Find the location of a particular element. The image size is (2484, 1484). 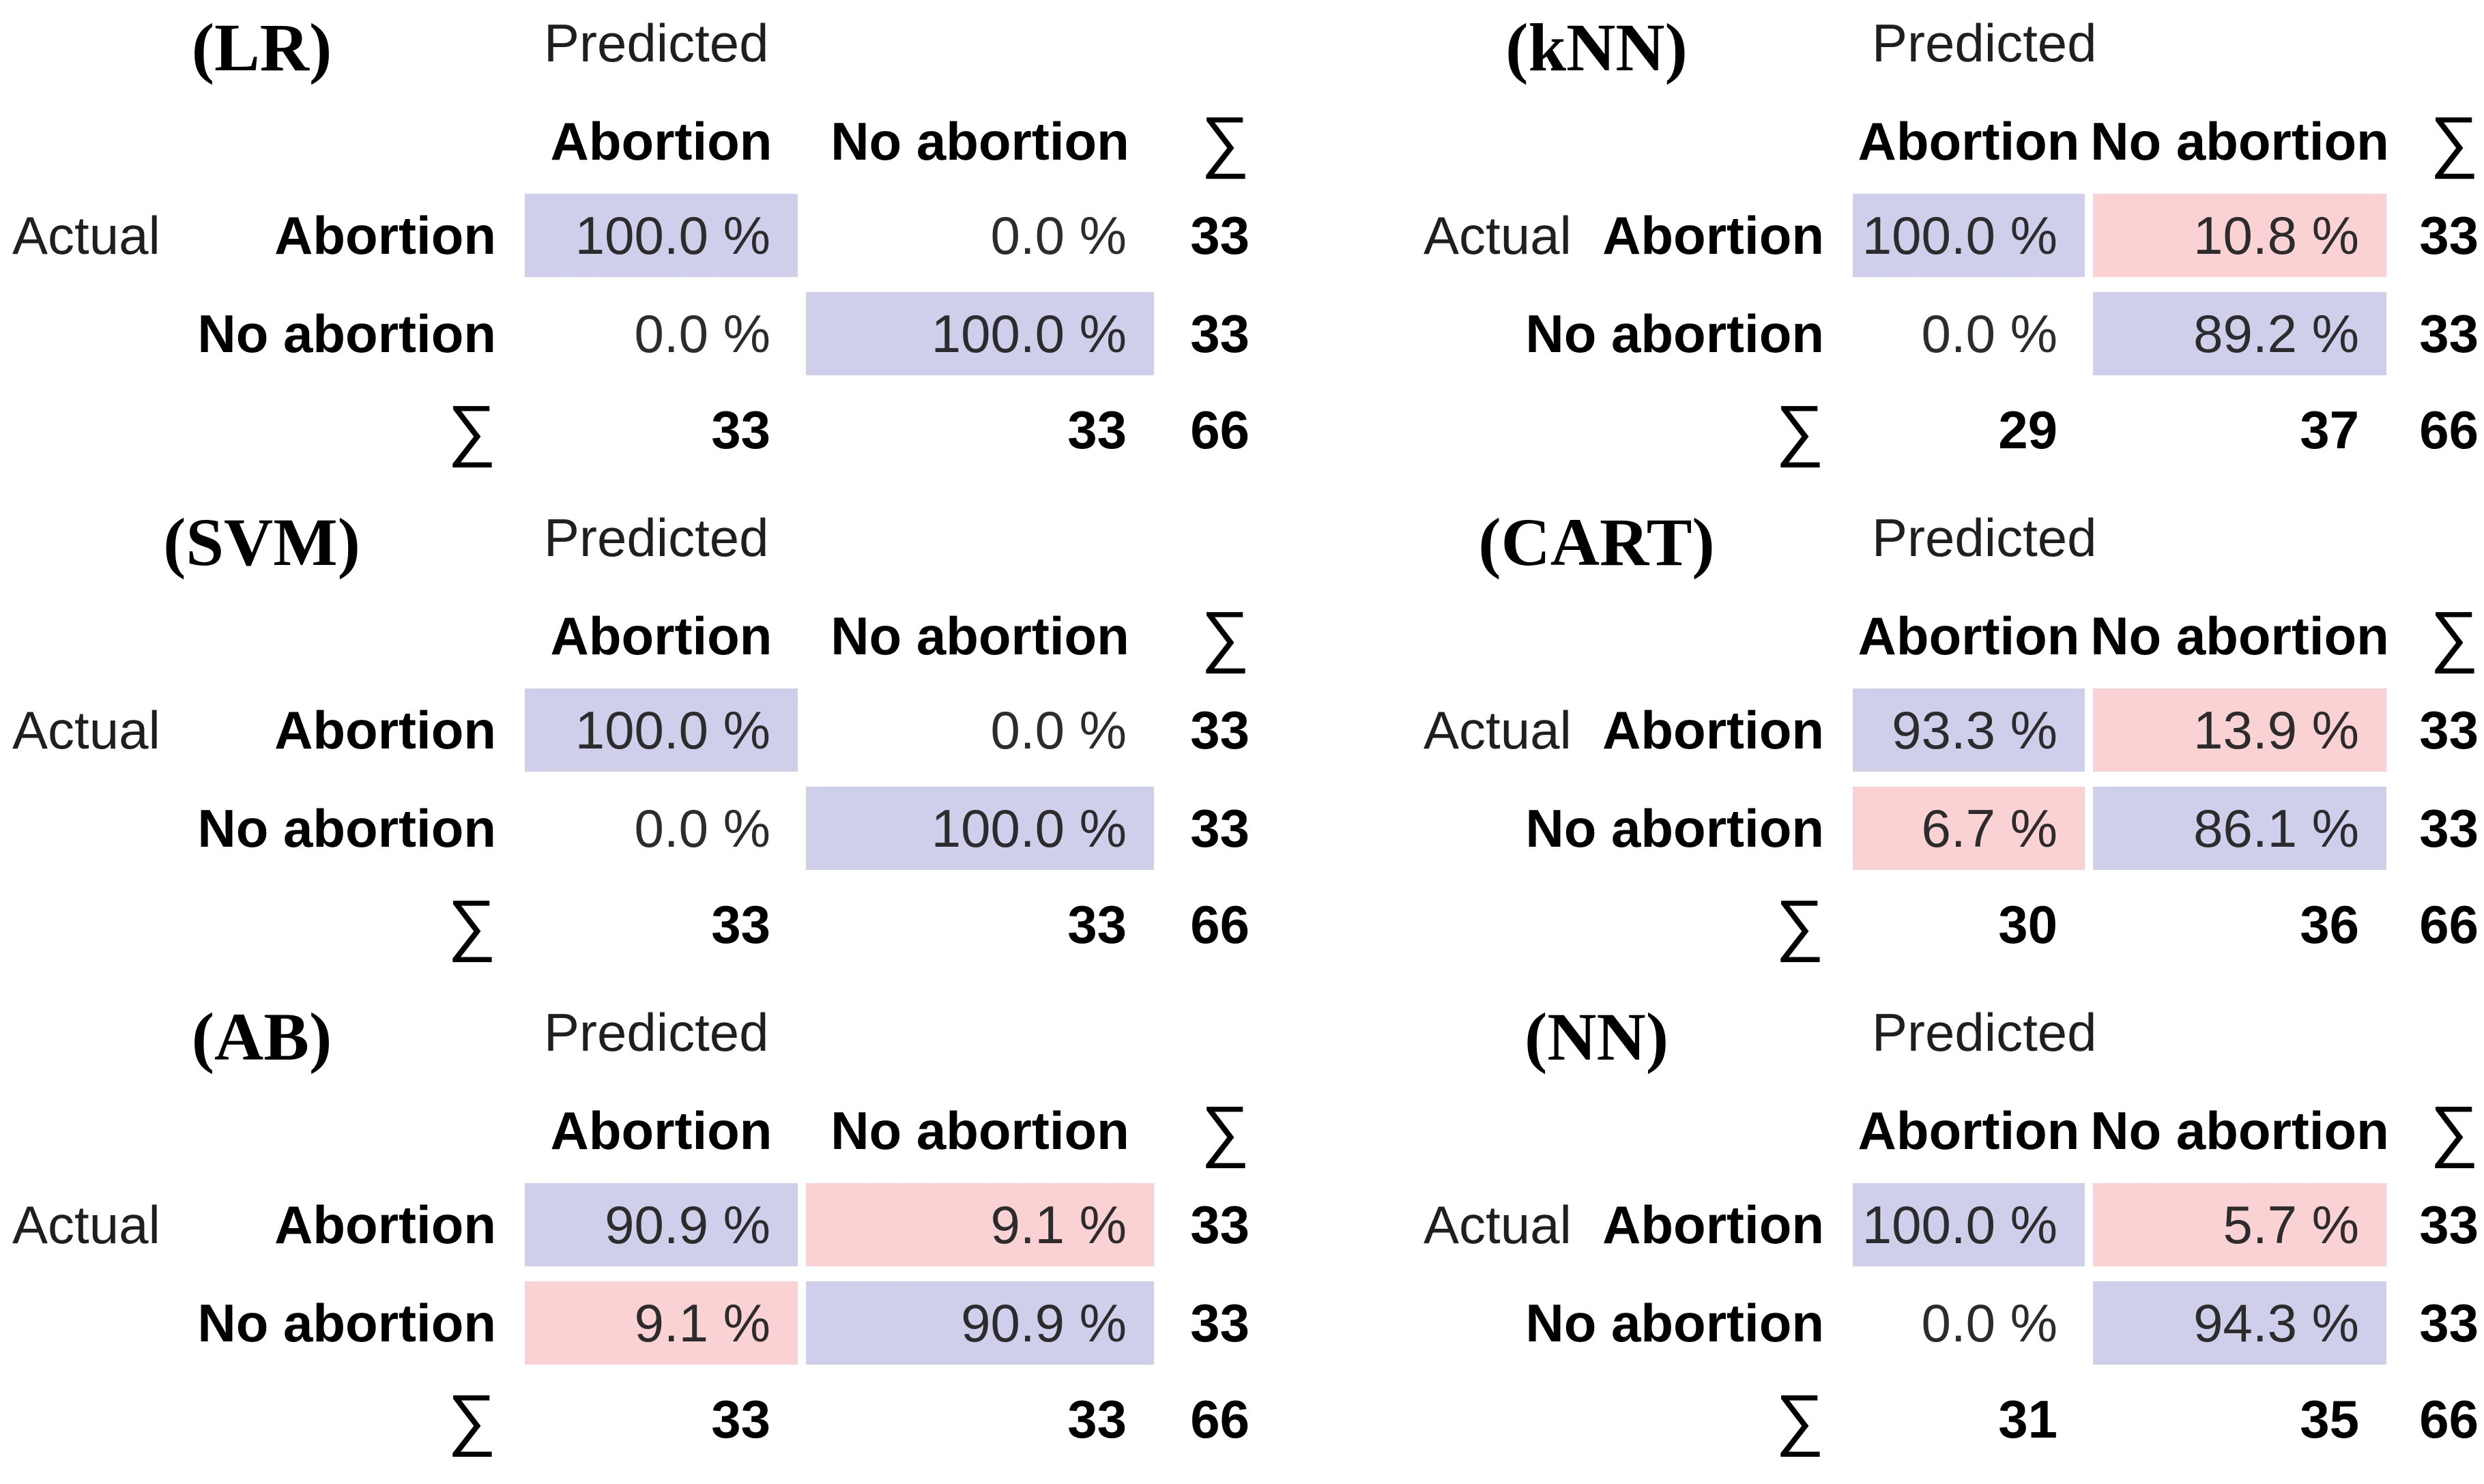

col-sum: 36 is located at coordinates (2329, 924).